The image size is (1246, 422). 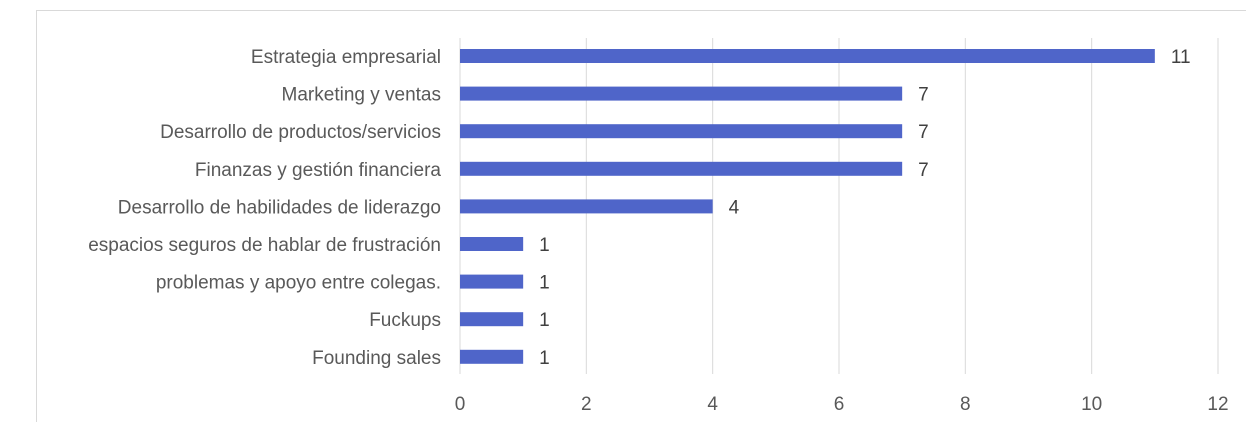 What do you see at coordinates (318, 170) in the screenshot?
I see `category-label-3: Finanzas y gestión financiera` at bounding box center [318, 170].